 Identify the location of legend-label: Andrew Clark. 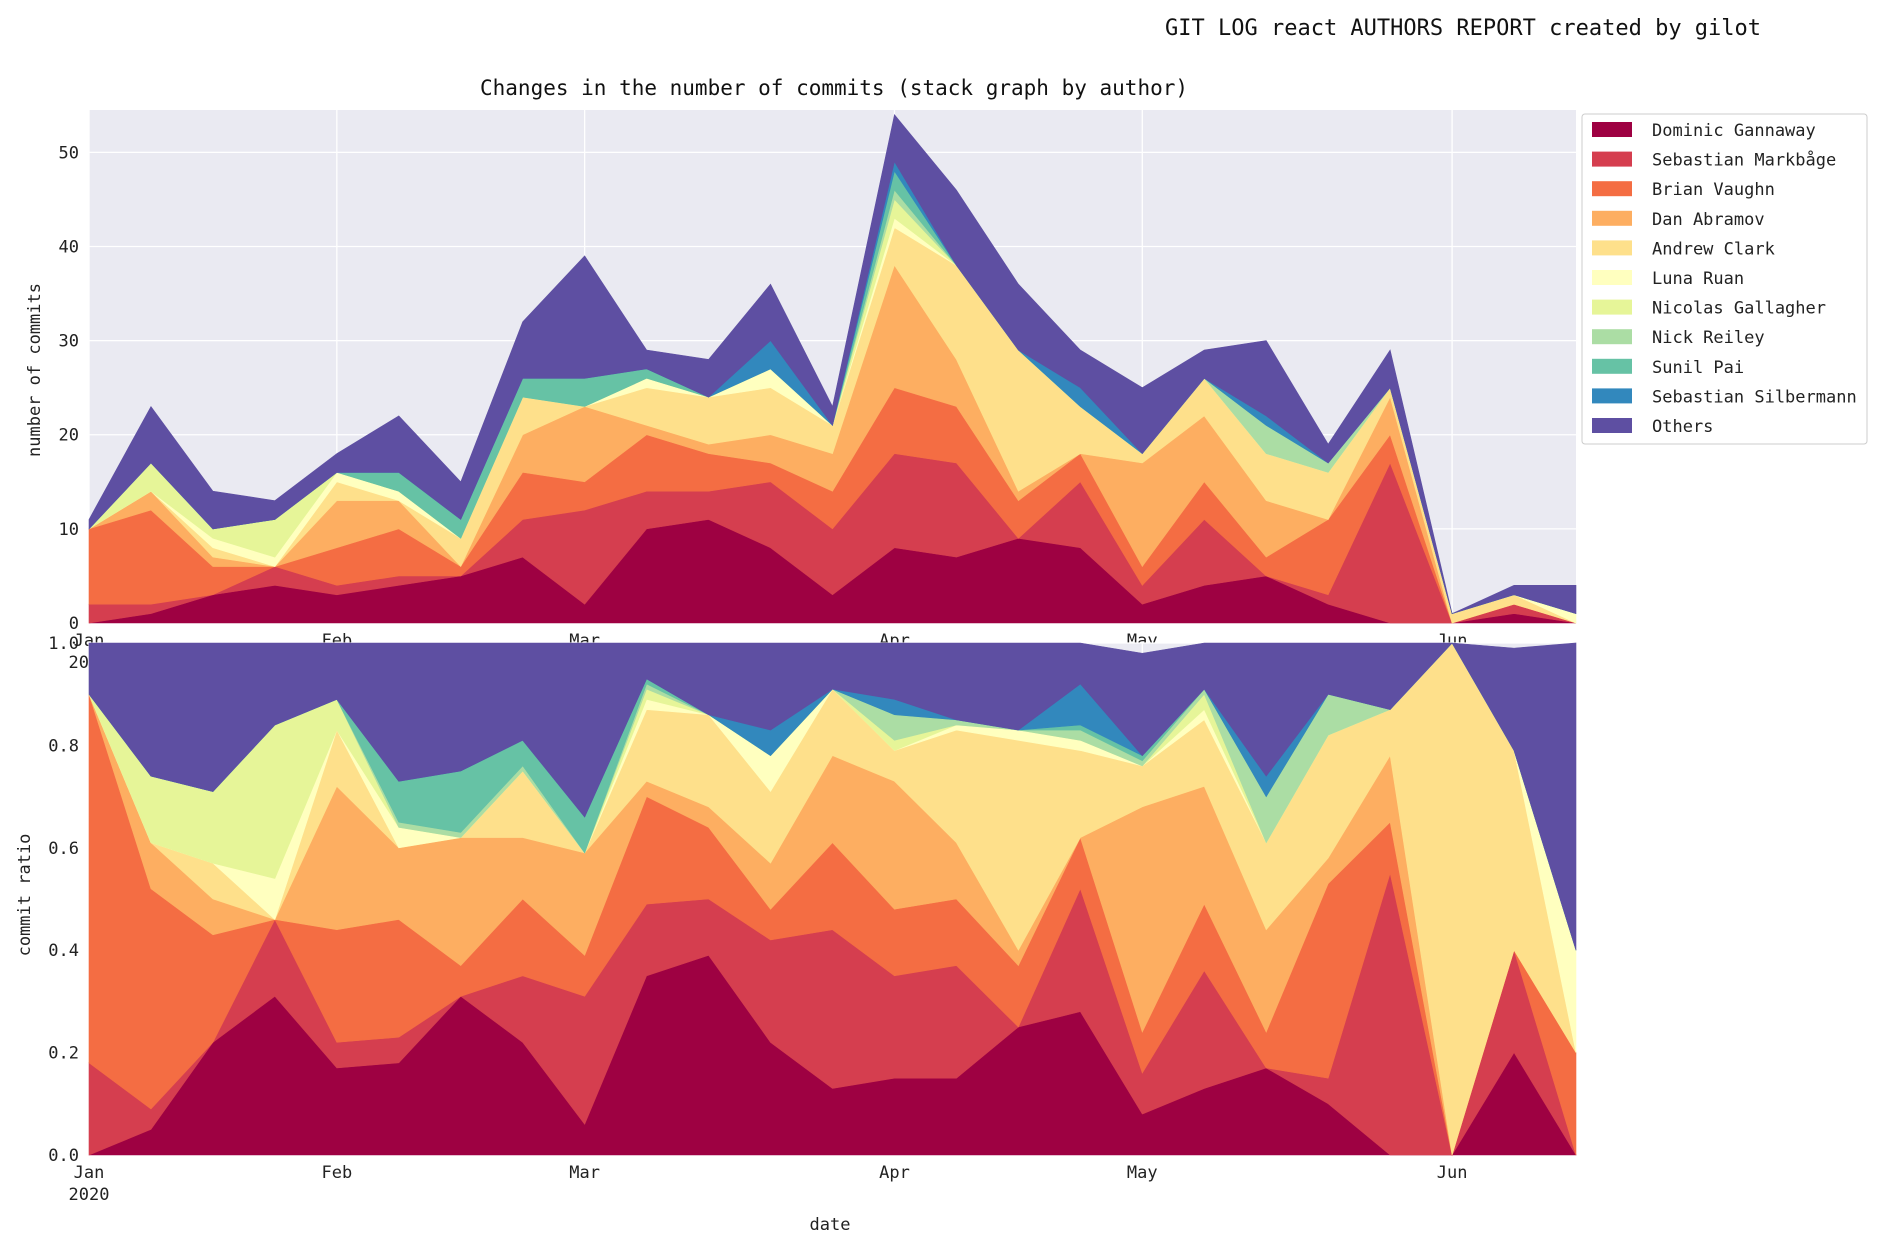
(1713, 249).